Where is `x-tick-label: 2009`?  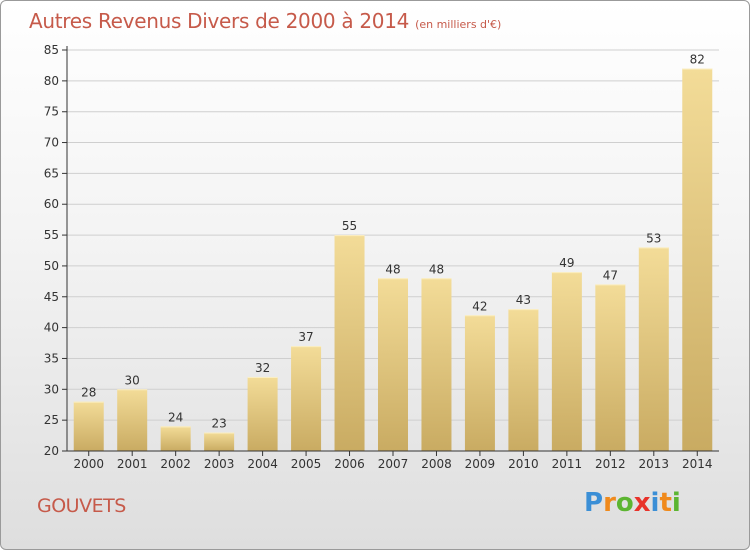 x-tick-label: 2009 is located at coordinates (480, 464).